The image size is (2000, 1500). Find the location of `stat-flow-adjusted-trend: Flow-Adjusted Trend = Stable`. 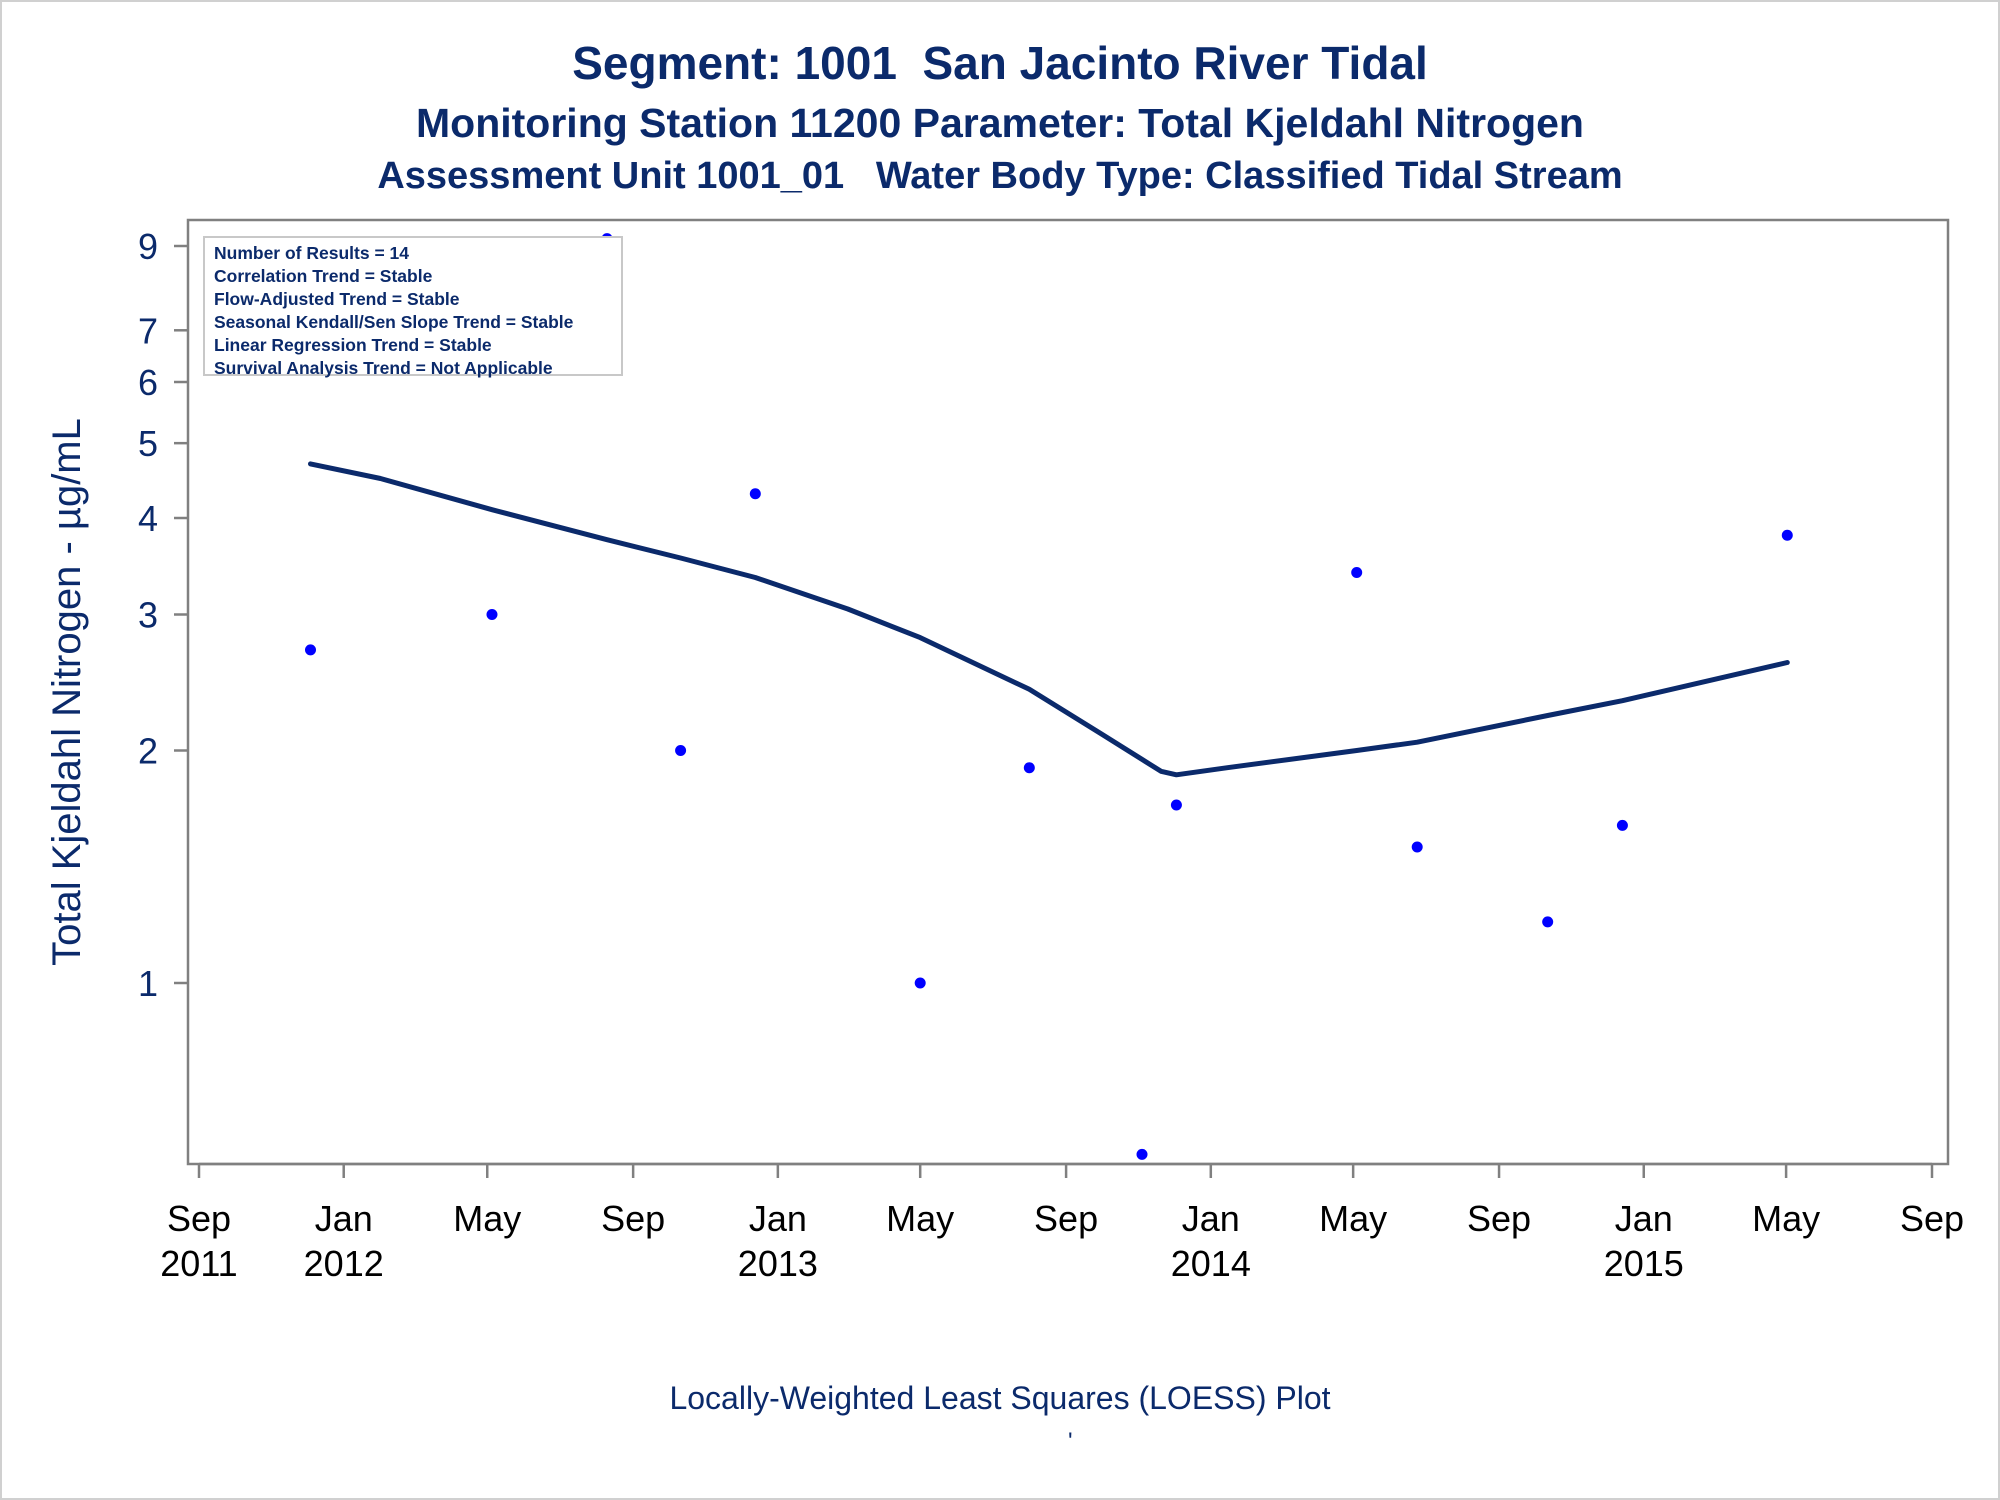

stat-flow-adjusted-trend: Flow-Adjusted Trend = Stable is located at coordinates (337, 299).